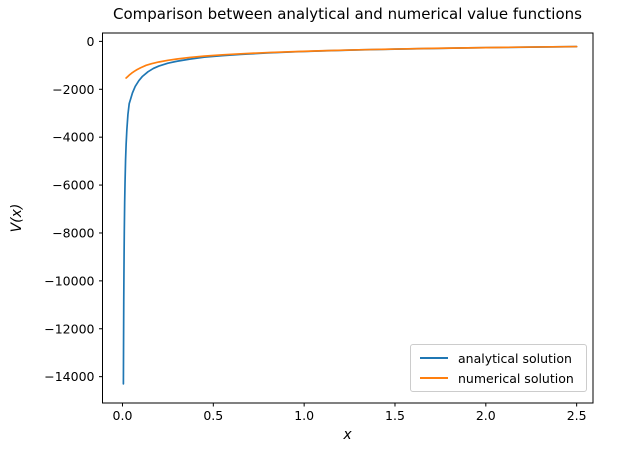  What do you see at coordinates (69, 376) in the screenshot?
I see `svg-text: −14000` at bounding box center [69, 376].